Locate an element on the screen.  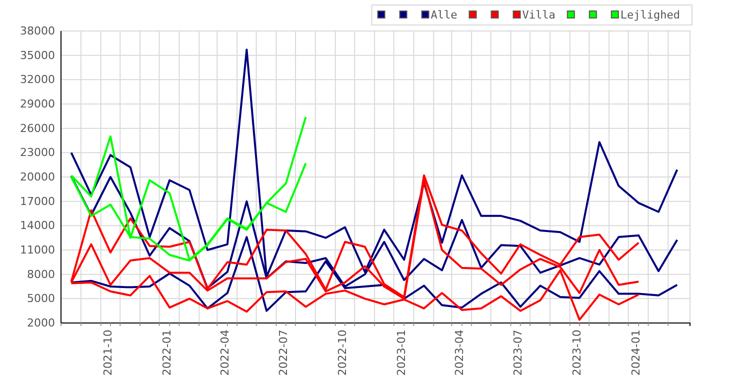
y-tick-label: 26000 is located at coordinates (37, 128).